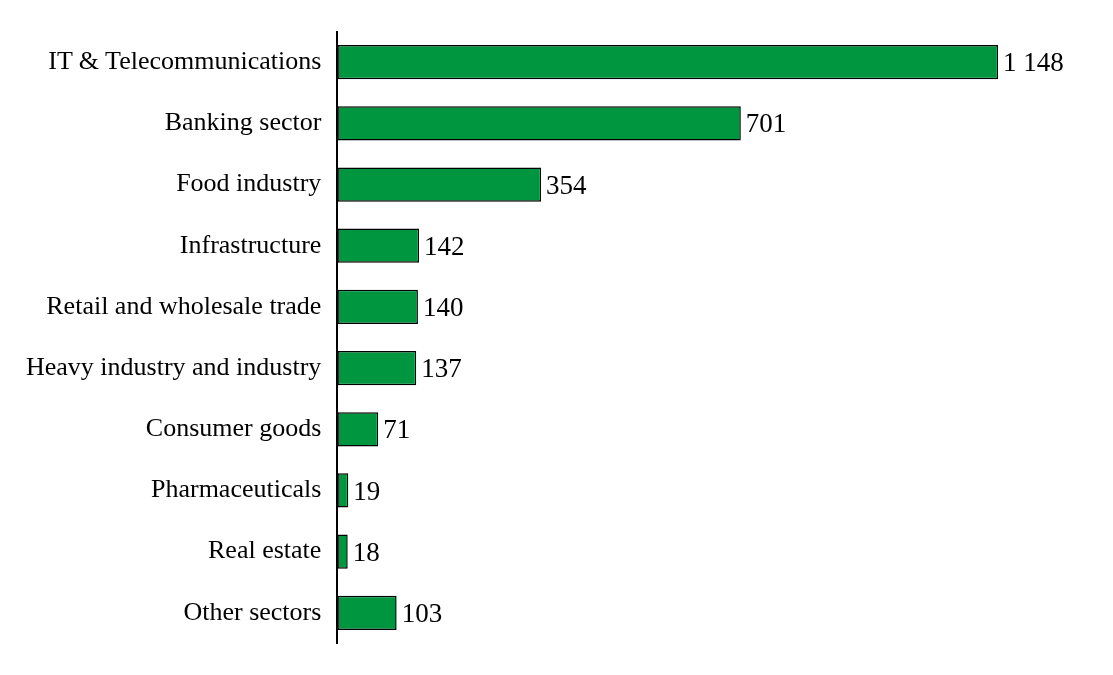  Describe the element at coordinates (567, 184) in the screenshot. I see `data-label: 354` at that location.